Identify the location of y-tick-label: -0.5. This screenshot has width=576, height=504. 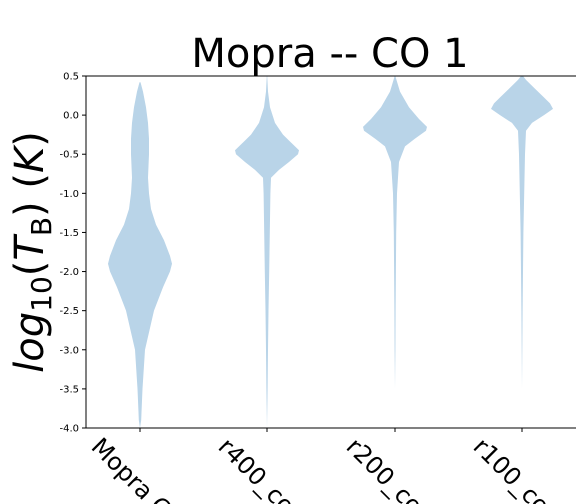
(69, 155).